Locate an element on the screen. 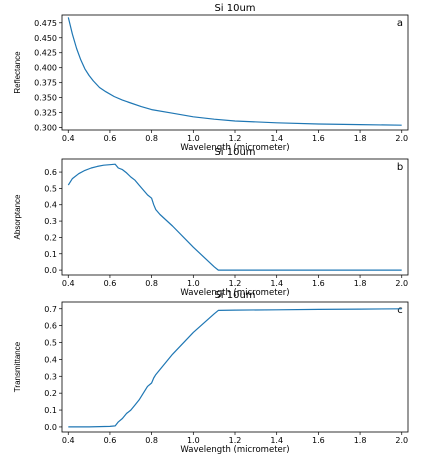 The image size is (428, 464). panel-letter: b is located at coordinates (400, 167).